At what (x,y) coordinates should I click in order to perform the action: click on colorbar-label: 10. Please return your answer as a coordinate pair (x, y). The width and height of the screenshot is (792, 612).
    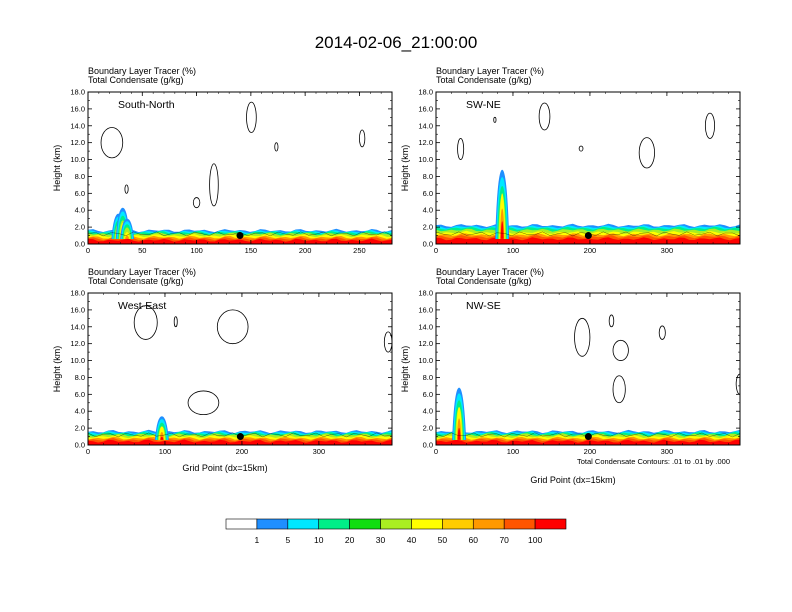
    Looking at the image, I should click on (319, 540).